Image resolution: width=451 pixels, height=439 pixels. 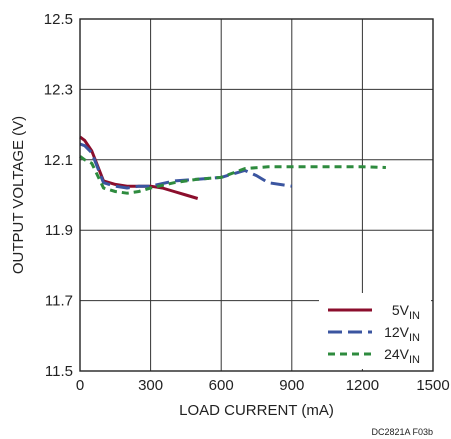 I want to click on y-tick-label: 12.1, so click(x=58, y=160).